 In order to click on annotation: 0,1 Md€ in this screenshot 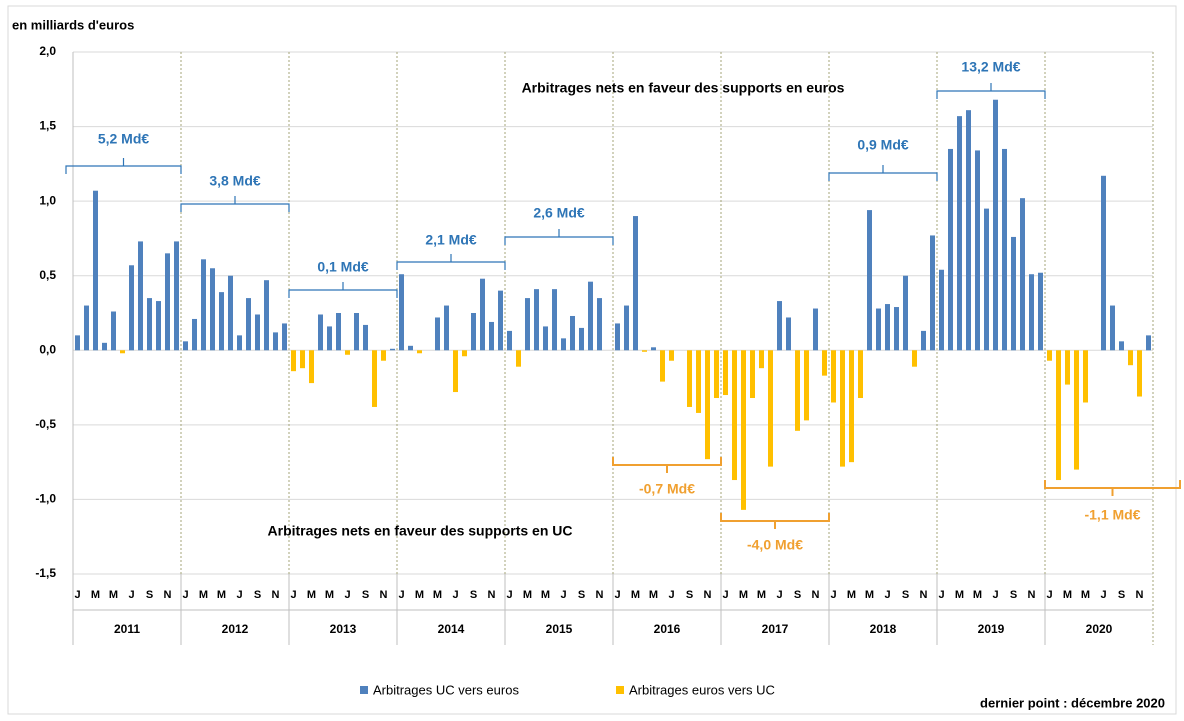, I will do `click(343, 267)`.